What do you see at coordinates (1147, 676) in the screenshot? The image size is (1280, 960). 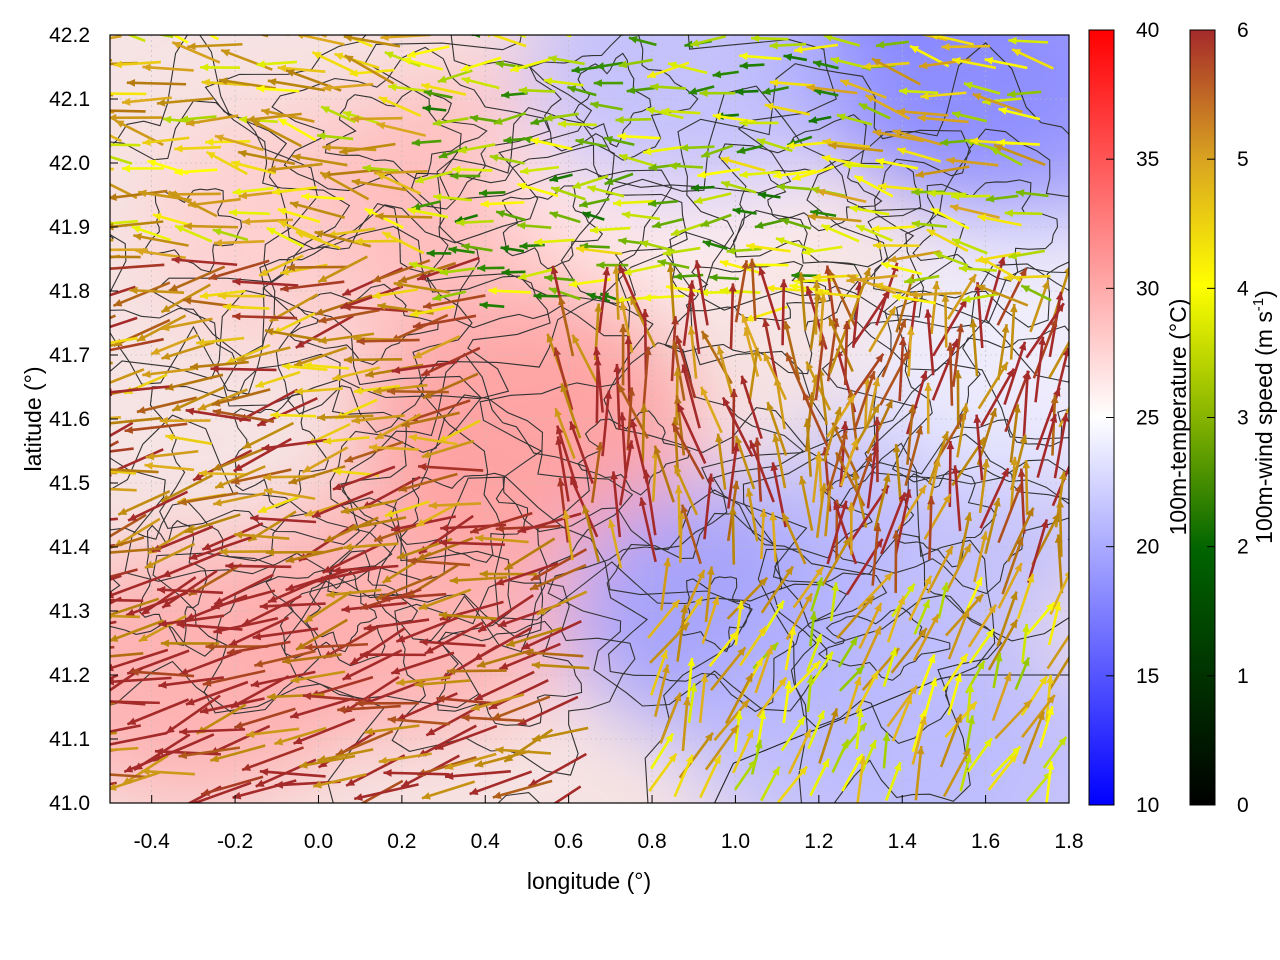 I see `colorbar-tick-label: 15` at bounding box center [1147, 676].